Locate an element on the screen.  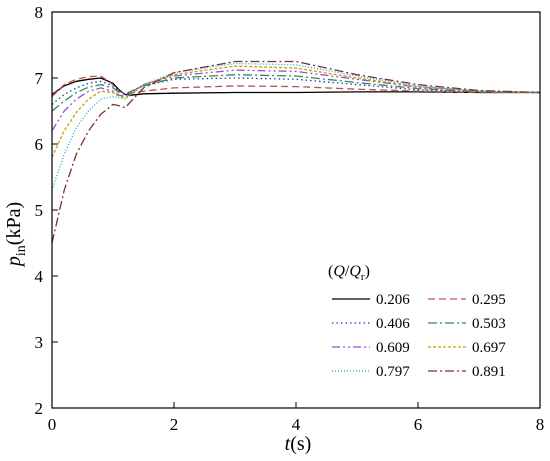
y-tick-label: 6 is located at coordinates (39, 144).